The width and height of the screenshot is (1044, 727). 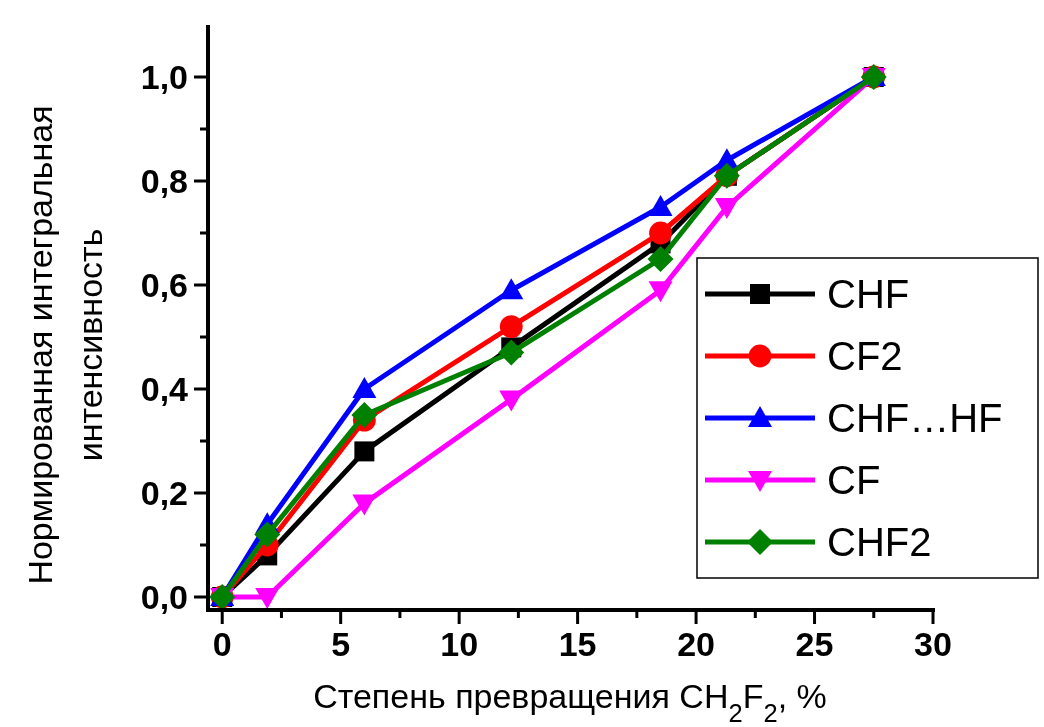 I want to click on y-tick-label: 0,4, so click(x=164, y=389).